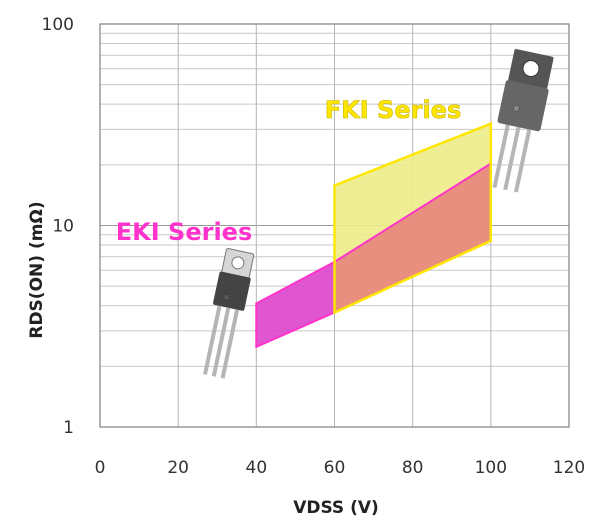 The height and width of the screenshot is (529, 589). Describe the element at coordinates (37, 269) in the screenshot. I see `y-axis-title: RDS(ON) (mΩ)` at that location.